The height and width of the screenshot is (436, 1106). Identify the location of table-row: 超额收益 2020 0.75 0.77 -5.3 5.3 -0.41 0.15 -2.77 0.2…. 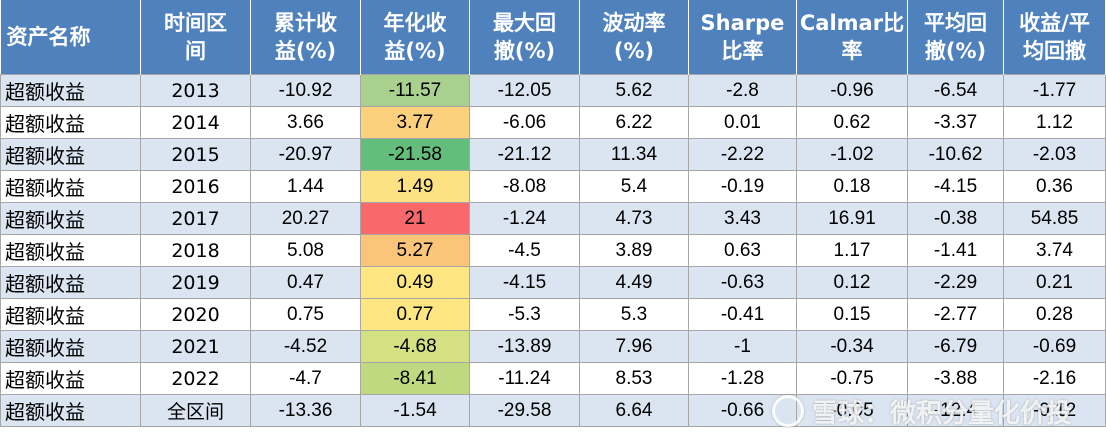
(553, 314).